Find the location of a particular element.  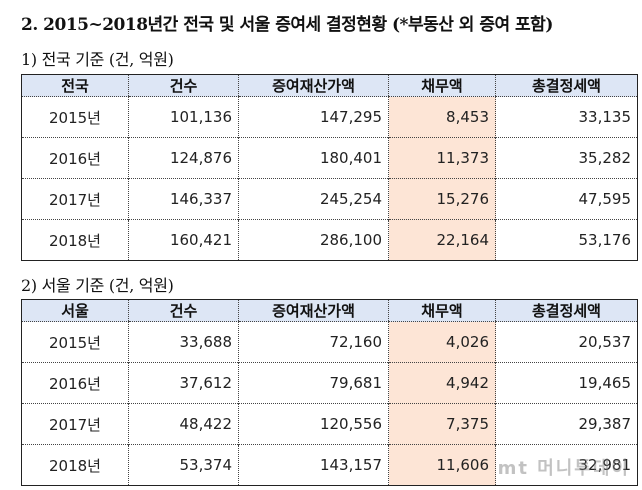

table-row: 2018년 53,374 143,157 11,606 32,981 is located at coordinates (329, 465).